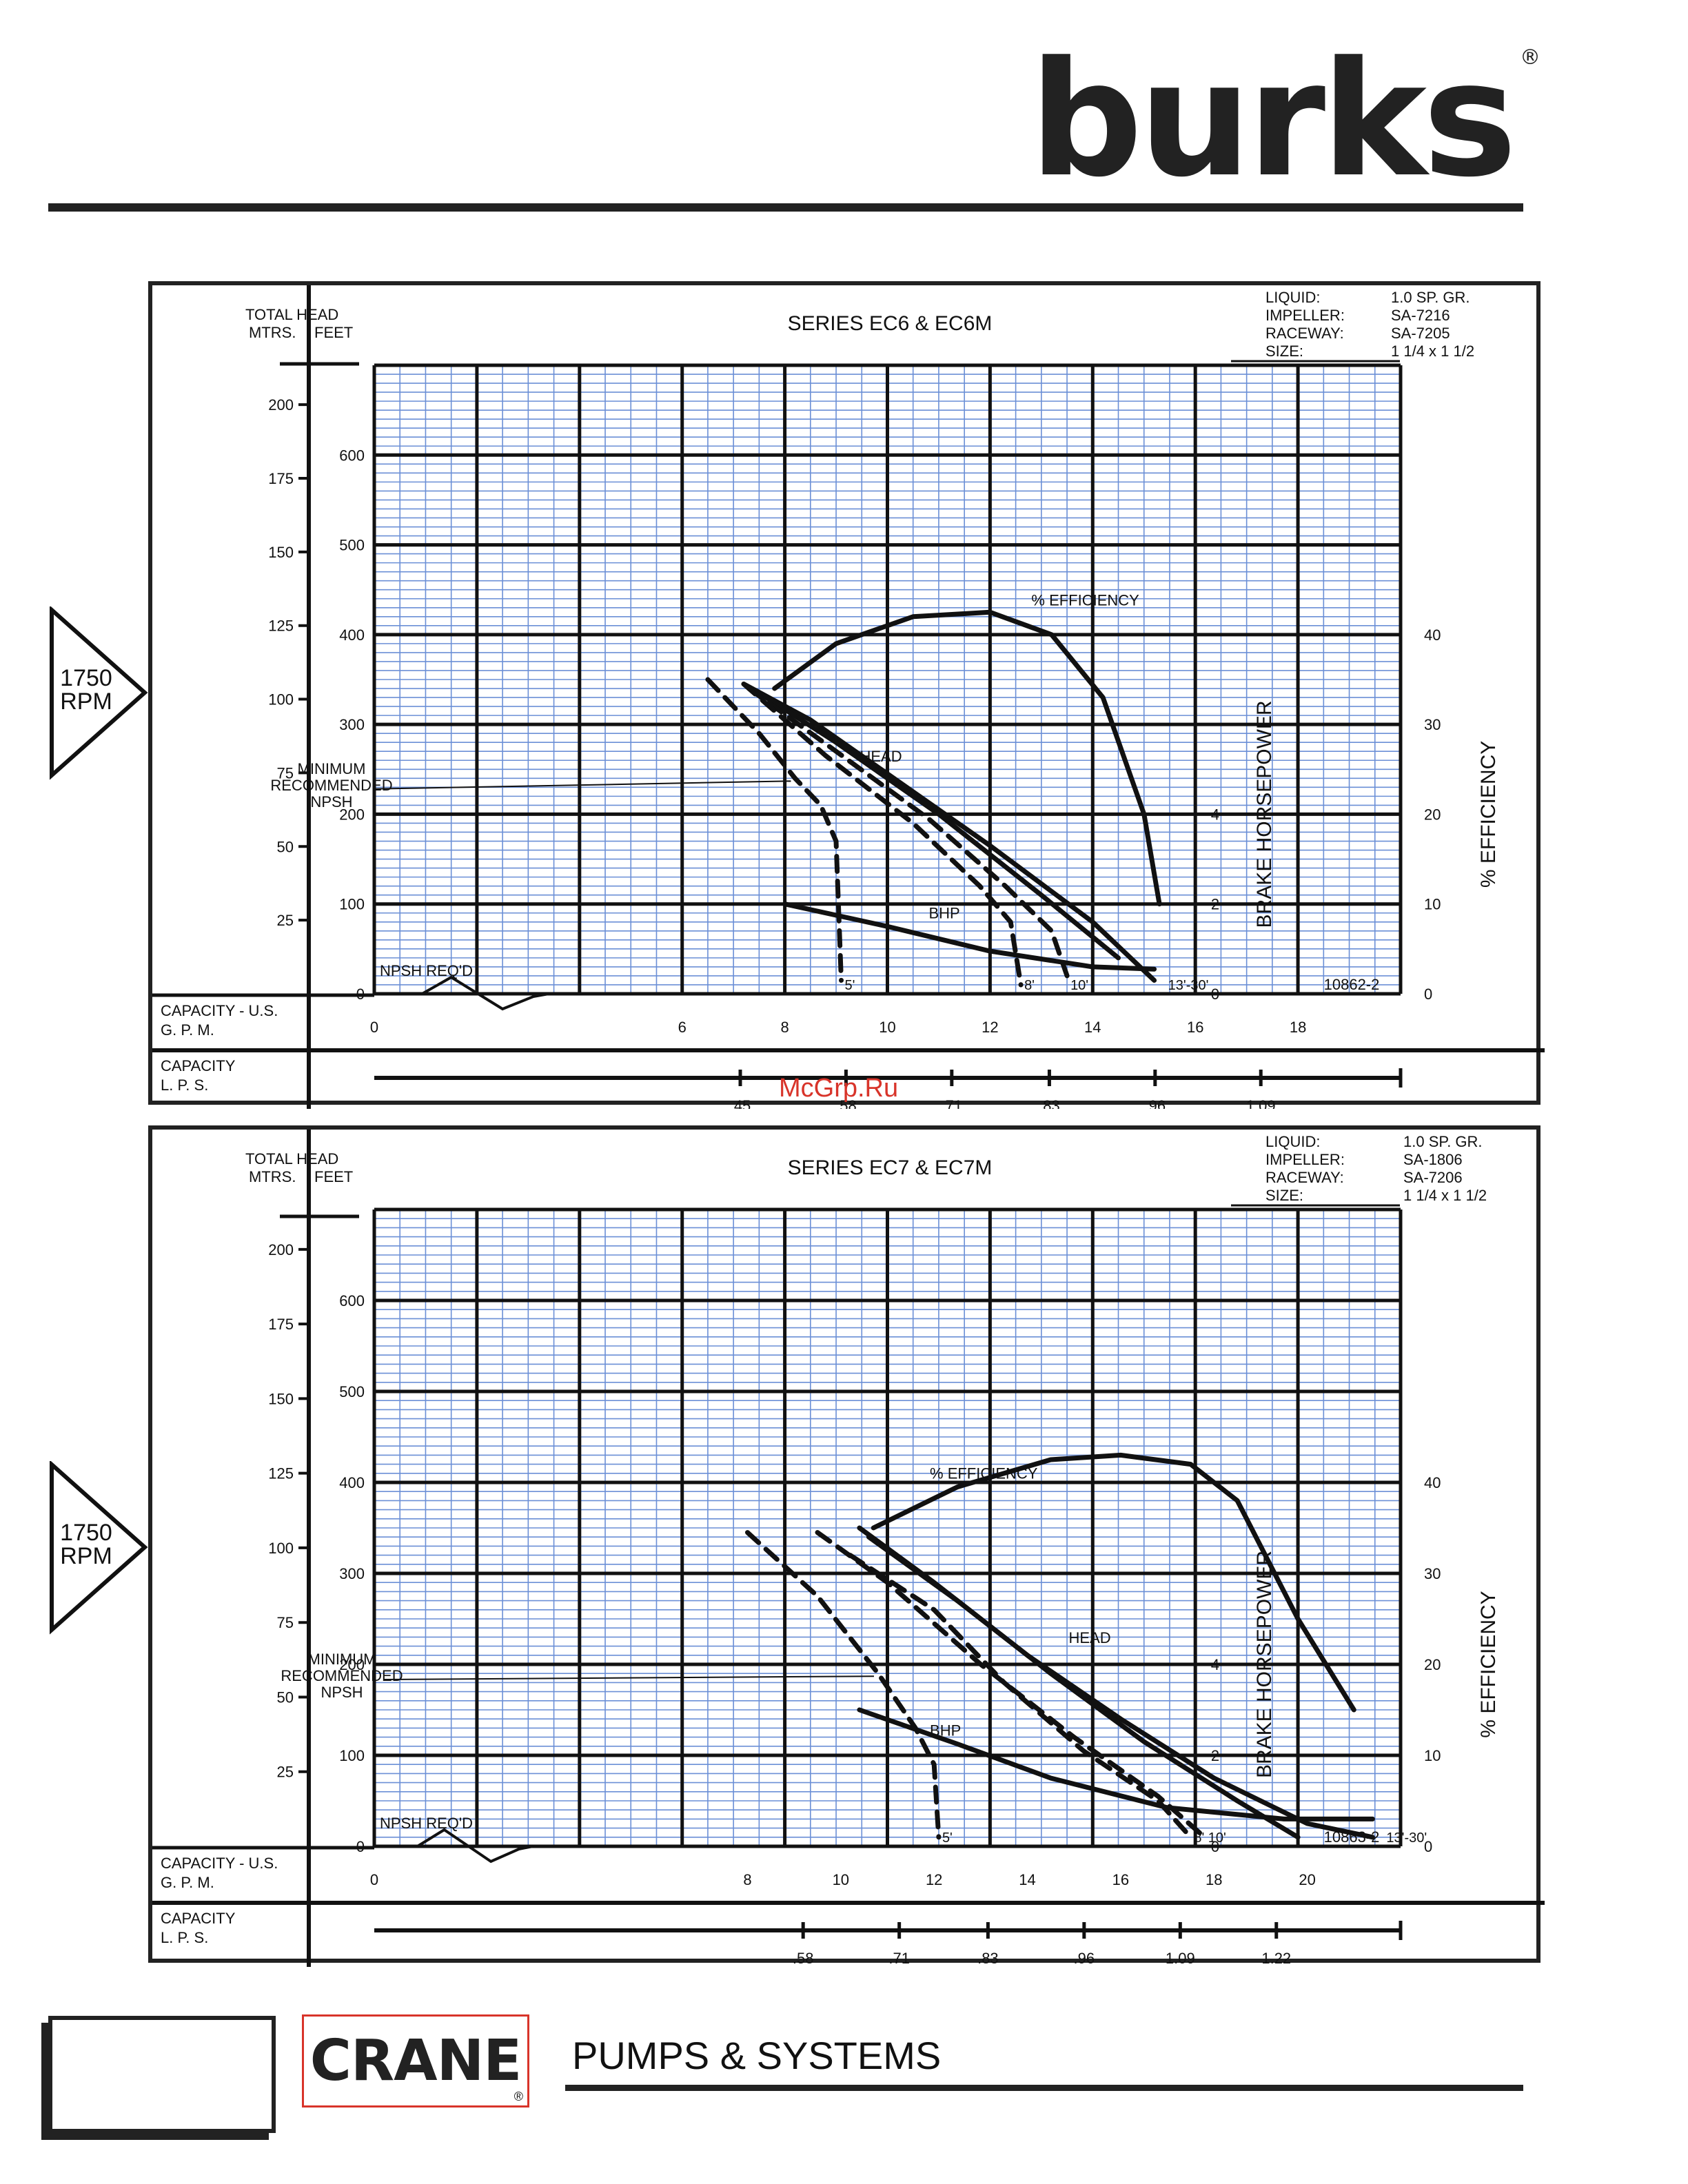 The image size is (1688, 2184). What do you see at coordinates (740, 1103) in the screenshot?
I see `lps-tick-label: .45` at bounding box center [740, 1103].